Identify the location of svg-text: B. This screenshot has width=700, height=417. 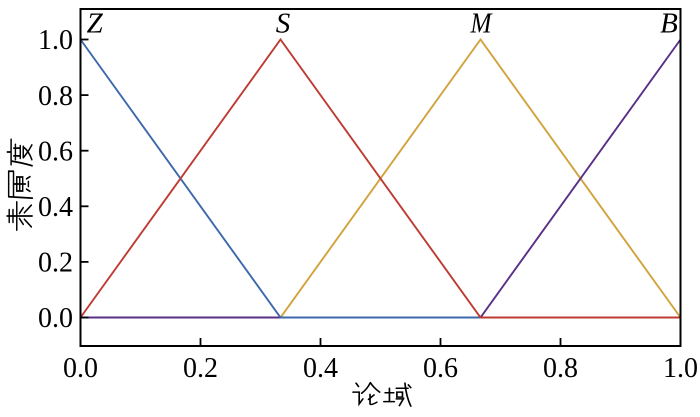
(669, 23).